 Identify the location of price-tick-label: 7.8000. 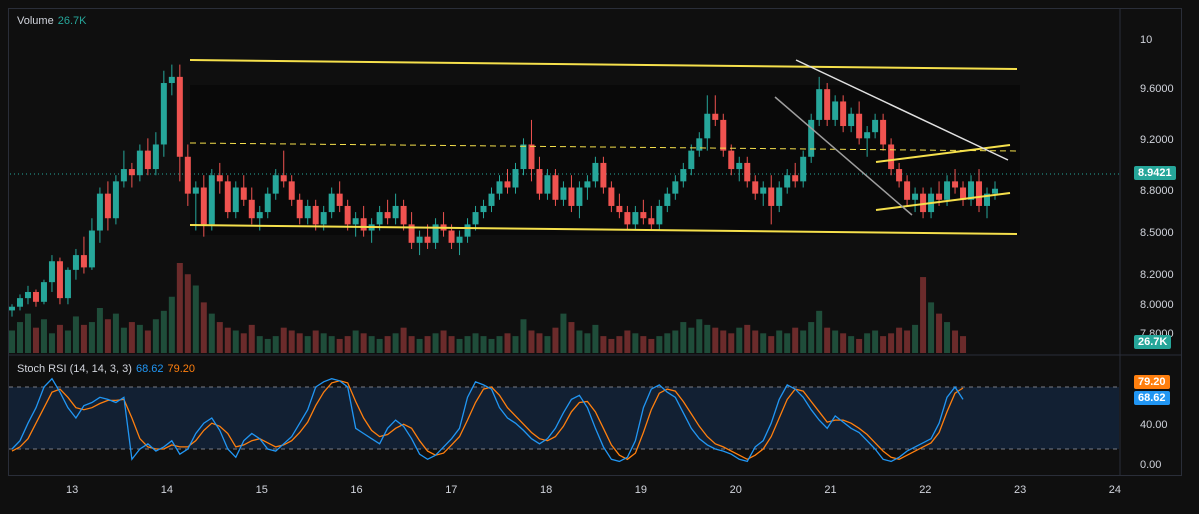
(1157, 332).